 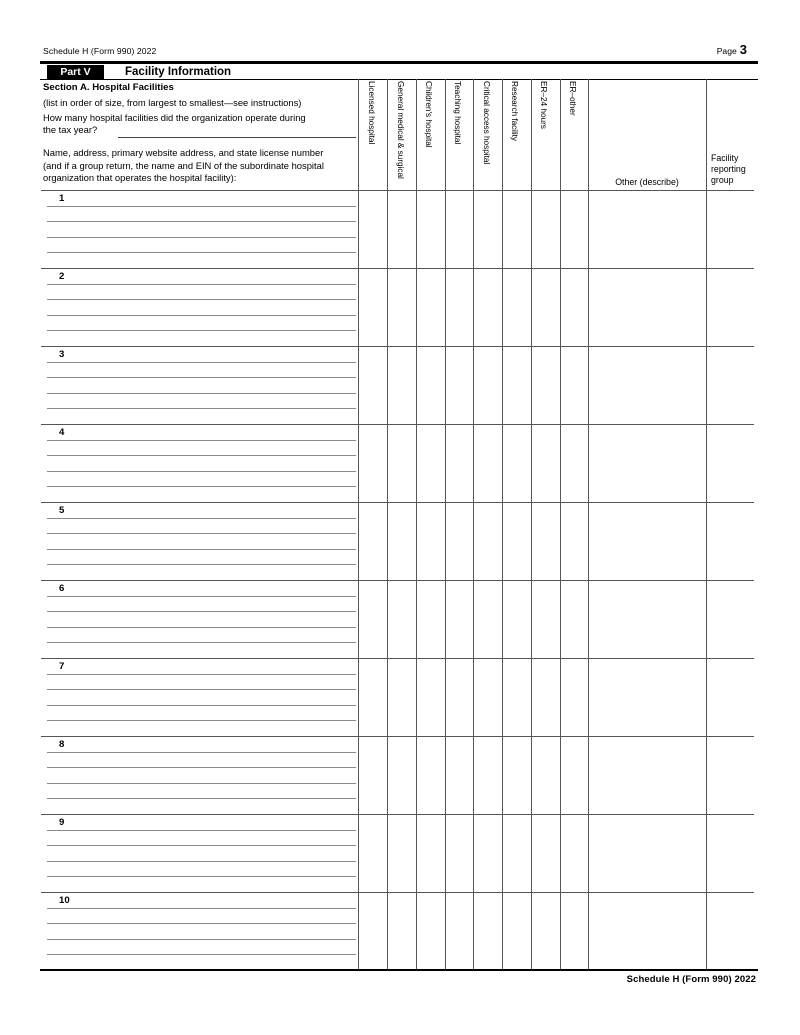 I want to click on facility-row: 9, so click(x=399, y=853).